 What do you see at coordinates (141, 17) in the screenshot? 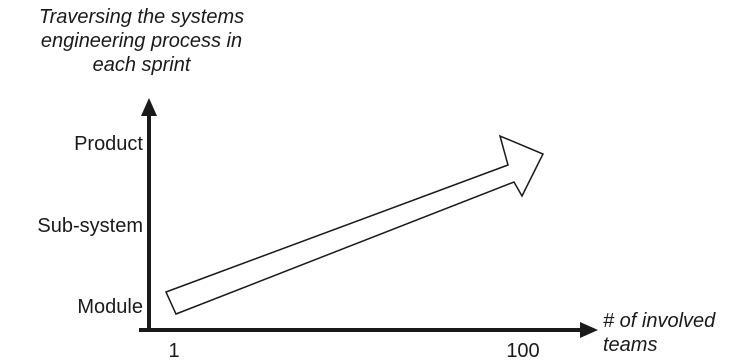
I see `title-line-1: Traversing the systems` at bounding box center [141, 17].